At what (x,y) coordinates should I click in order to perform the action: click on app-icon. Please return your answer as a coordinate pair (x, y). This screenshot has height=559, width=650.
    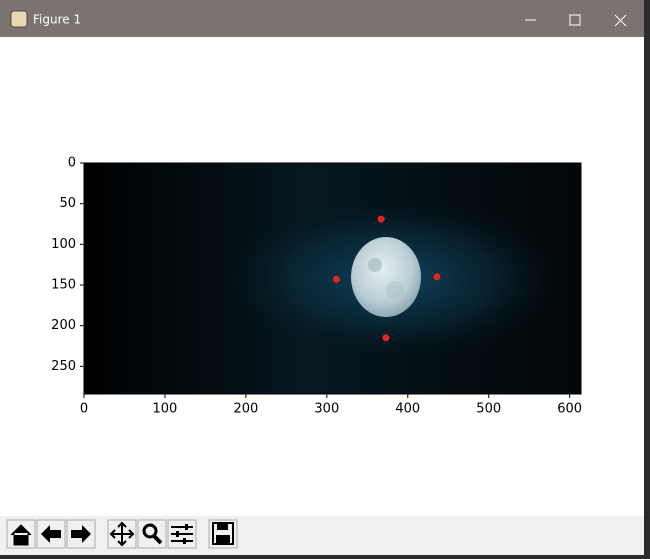
    Looking at the image, I should click on (19, 19).